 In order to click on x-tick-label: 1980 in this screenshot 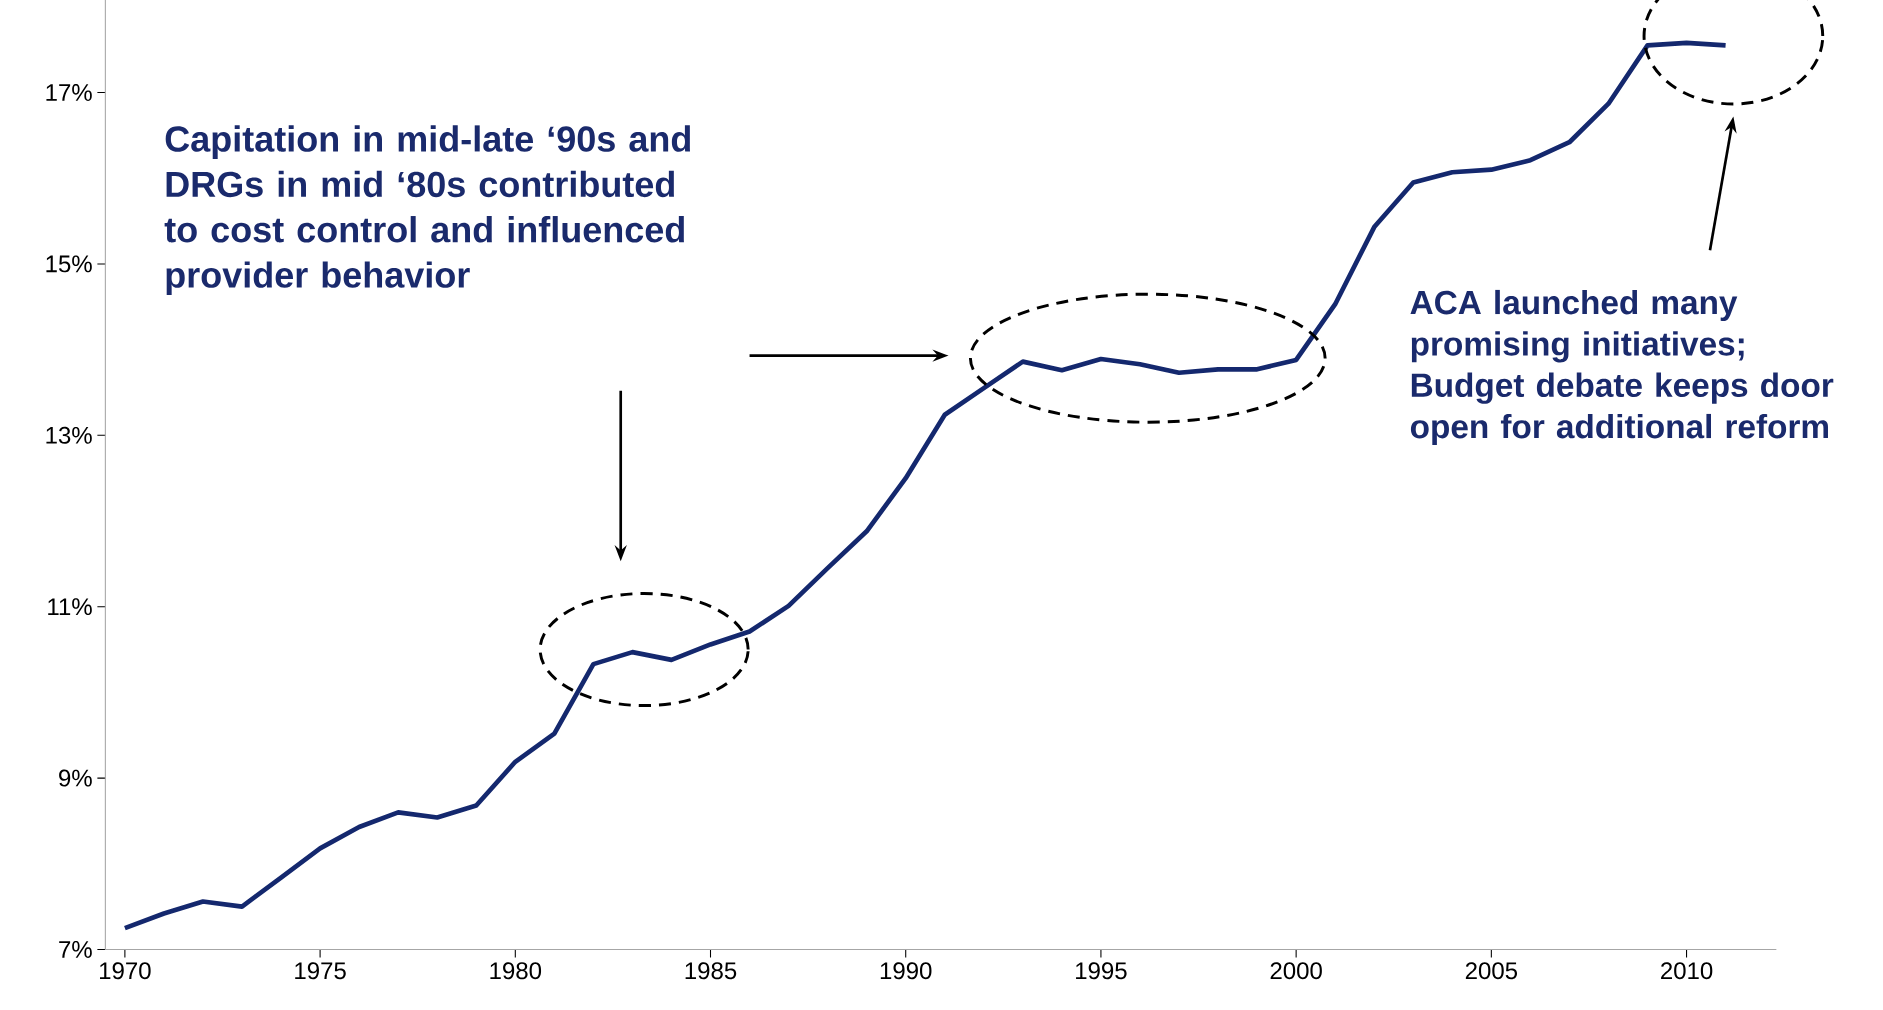, I will do `click(516, 971)`.